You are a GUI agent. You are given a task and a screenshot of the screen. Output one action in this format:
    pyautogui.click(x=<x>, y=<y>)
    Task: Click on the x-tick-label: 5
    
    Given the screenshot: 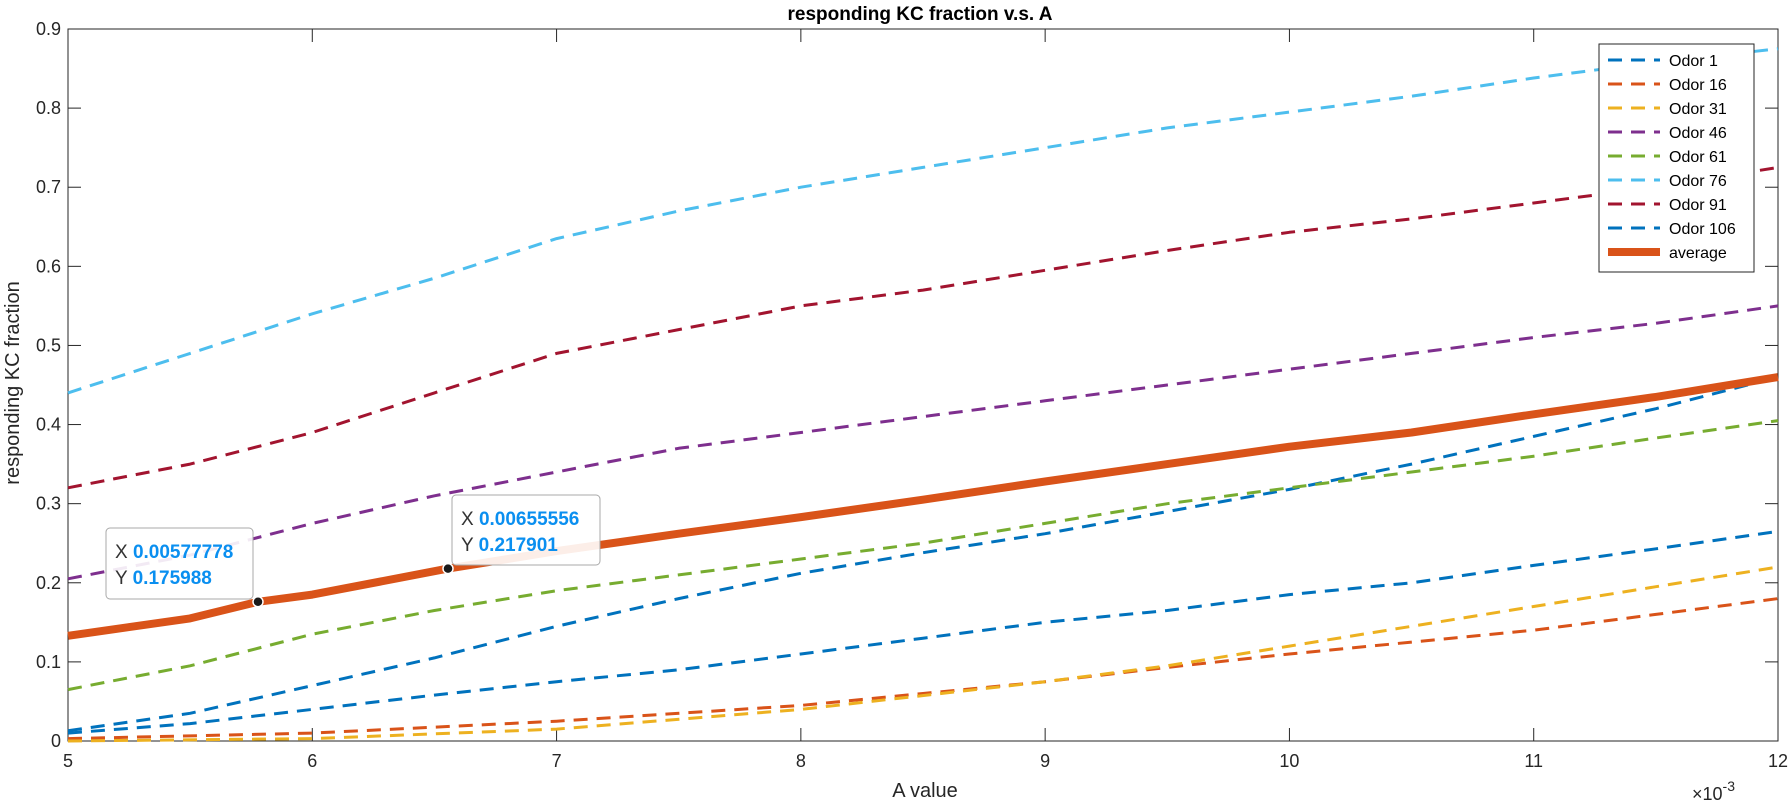 What is the action you would take?
    pyautogui.click(x=68, y=761)
    